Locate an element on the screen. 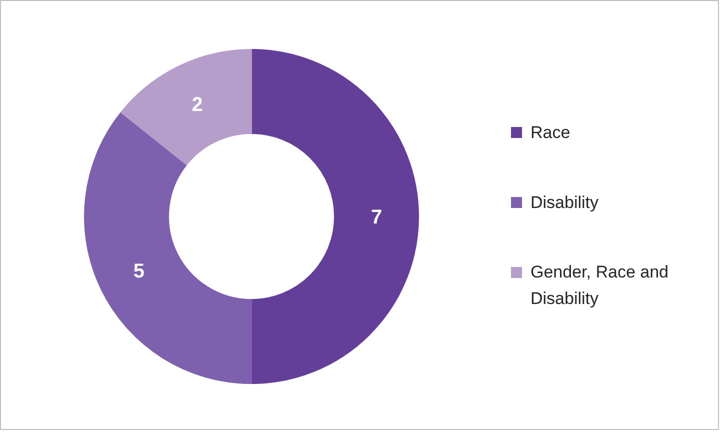 The image size is (721, 432). legend-label: Disability is located at coordinates (565, 202).